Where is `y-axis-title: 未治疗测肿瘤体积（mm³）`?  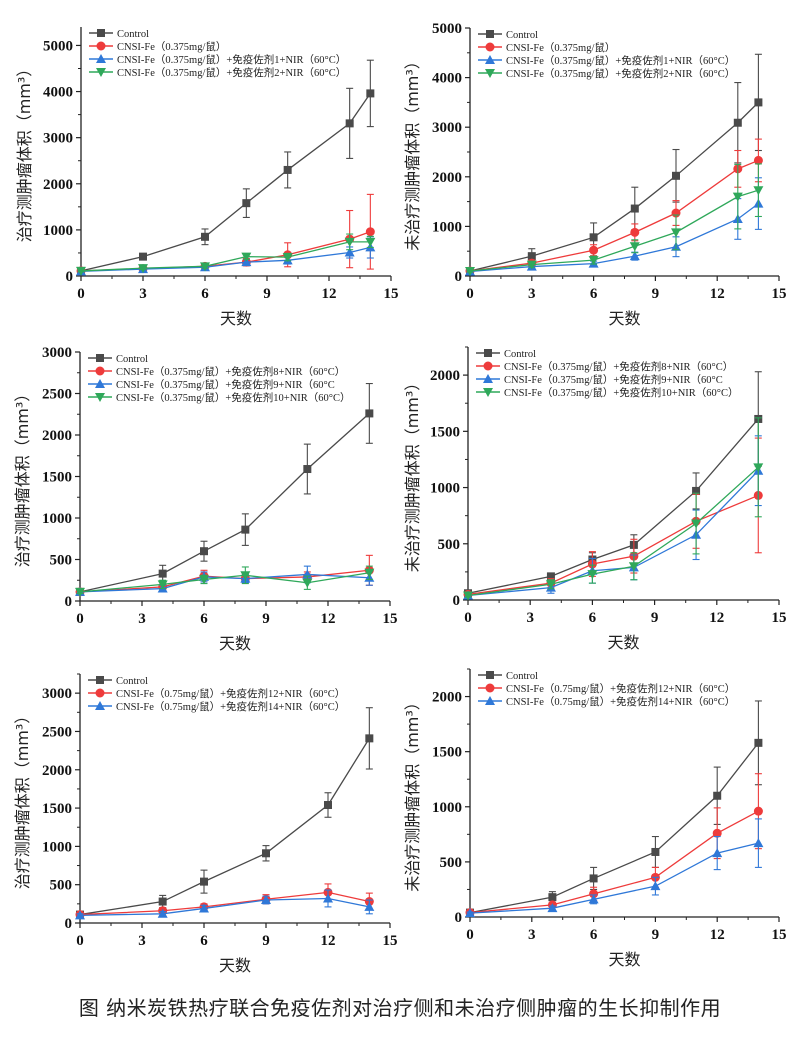
y-axis-title: 未治疗测肿瘤体积（mm³） is located at coordinates (412, 152).